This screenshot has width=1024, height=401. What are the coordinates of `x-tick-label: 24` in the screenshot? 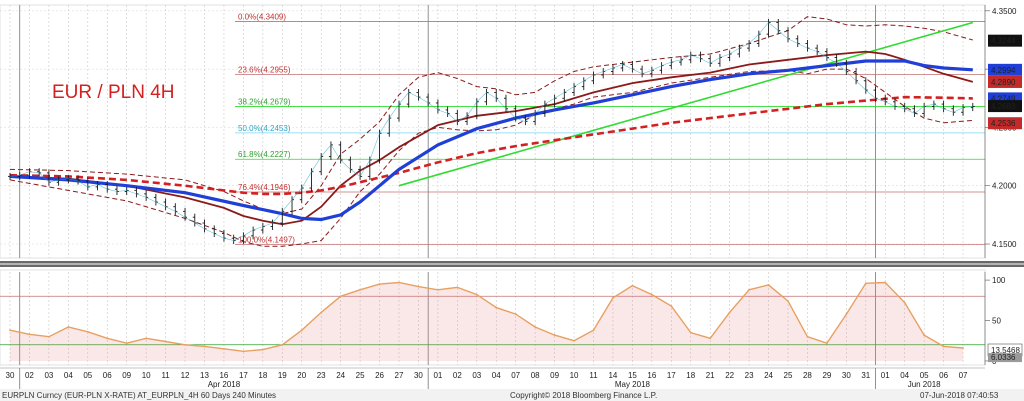 It's located at (340, 375).